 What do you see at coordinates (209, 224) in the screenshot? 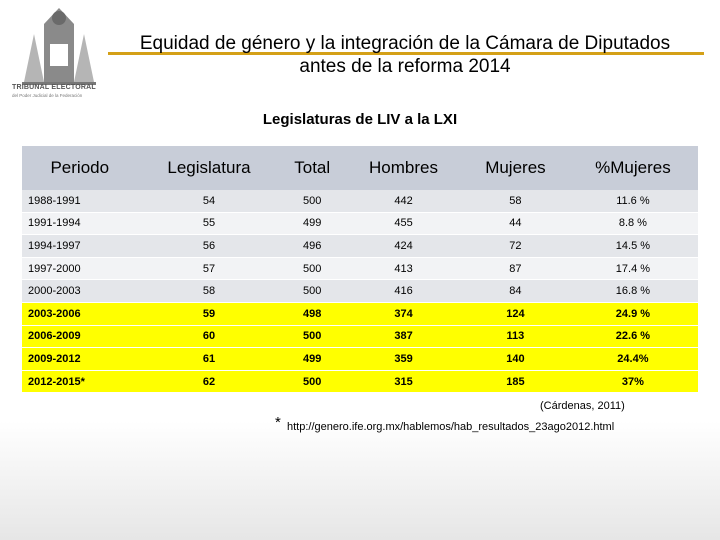
I see `table-cell: 55` at bounding box center [209, 224].